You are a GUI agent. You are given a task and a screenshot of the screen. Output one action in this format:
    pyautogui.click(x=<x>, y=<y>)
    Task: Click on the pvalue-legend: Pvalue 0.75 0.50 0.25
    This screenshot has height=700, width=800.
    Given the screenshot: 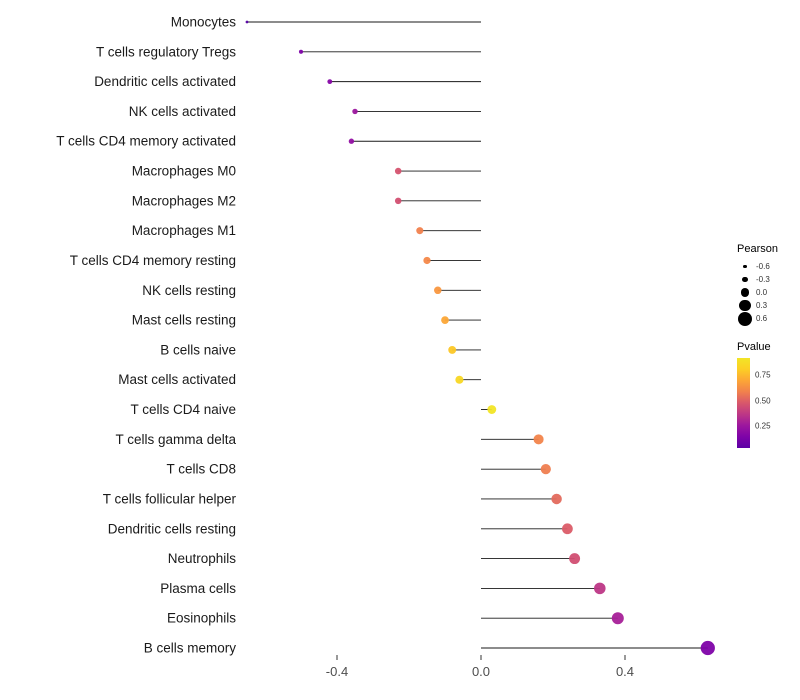 What is the action you would take?
    pyautogui.click(x=768, y=397)
    